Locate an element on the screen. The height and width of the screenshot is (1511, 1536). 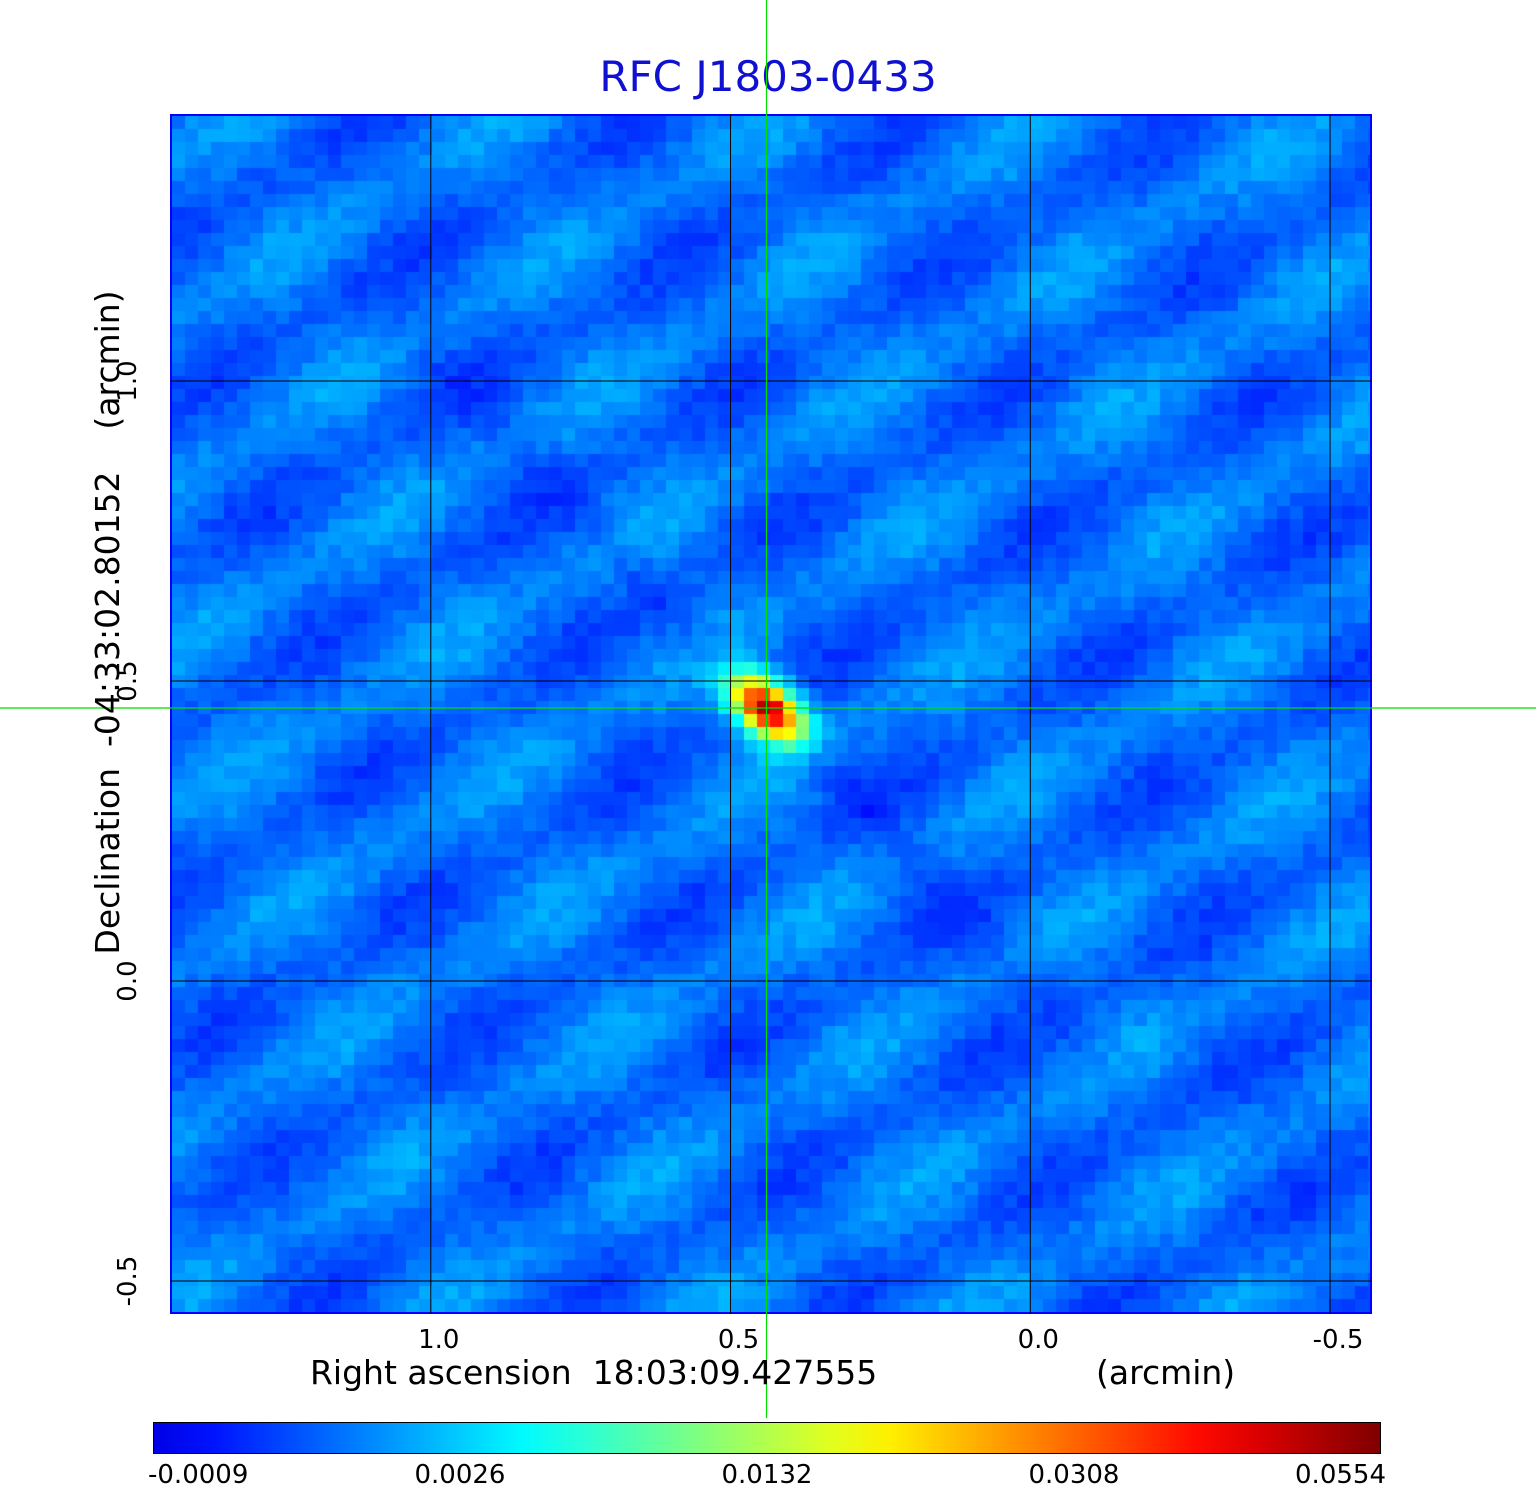
x-tick-label: -0.5 is located at coordinates (1338, 1340).